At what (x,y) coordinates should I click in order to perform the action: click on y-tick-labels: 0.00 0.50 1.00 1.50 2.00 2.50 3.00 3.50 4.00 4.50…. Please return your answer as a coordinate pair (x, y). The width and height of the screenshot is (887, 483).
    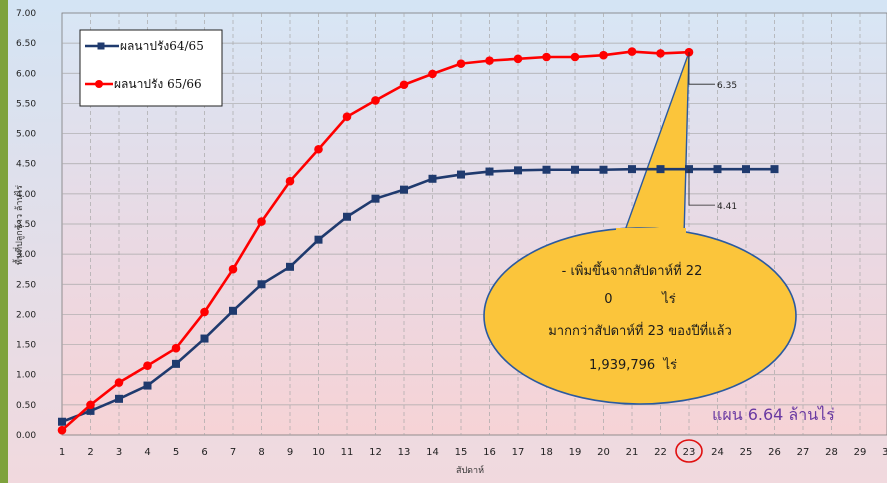
    Looking at the image, I should click on (26, 225).